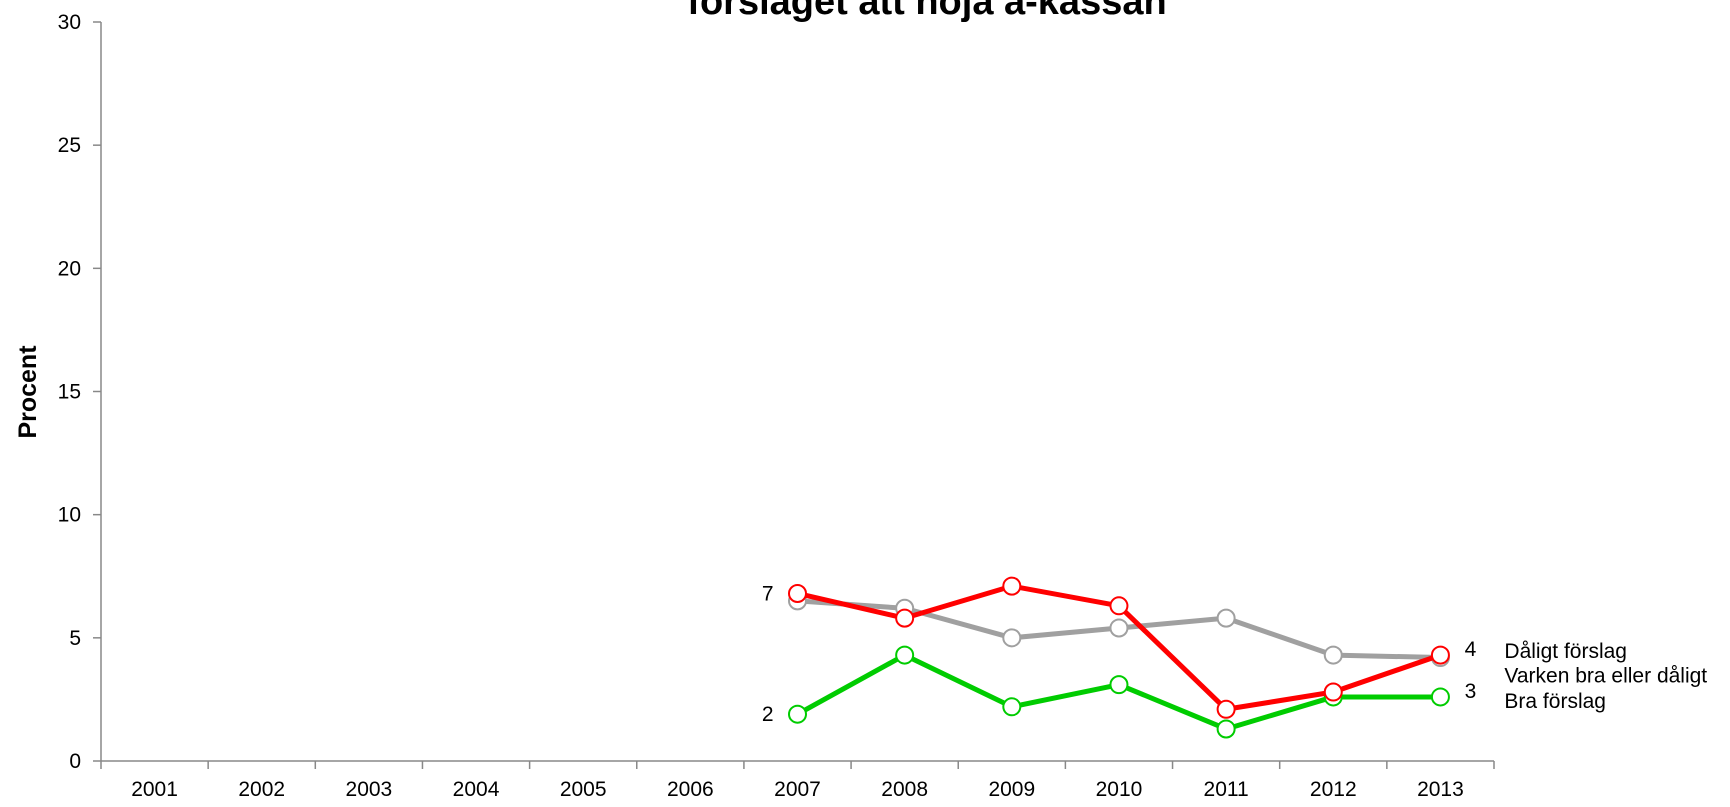 Image resolution: width=1730 pixels, height=807 pixels. Describe the element at coordinates (1471, 649) in the screenshot. I see `data-label: 4` at that location.